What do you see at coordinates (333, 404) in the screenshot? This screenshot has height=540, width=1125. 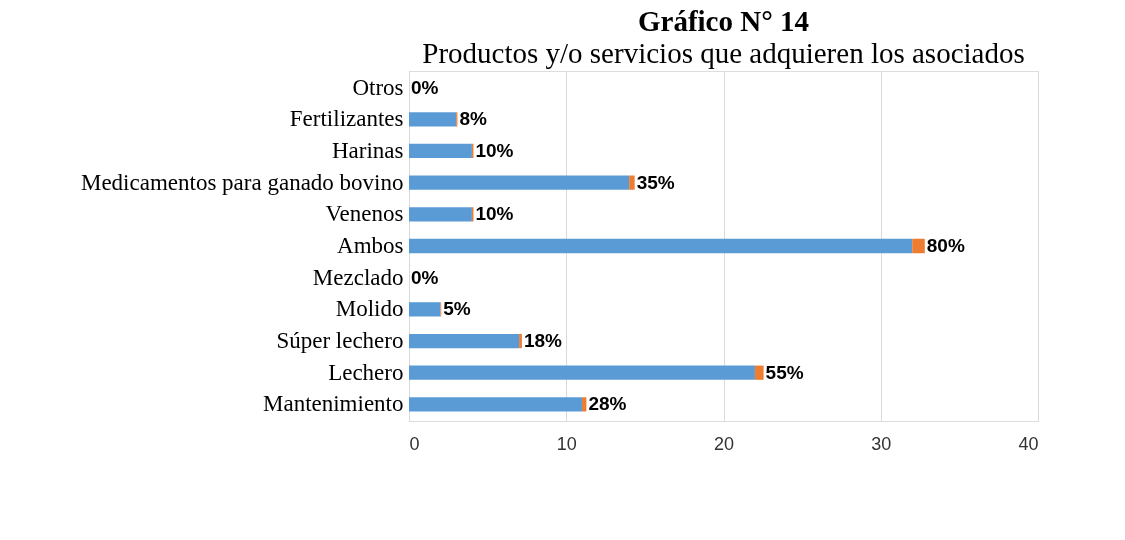 I see `y-tick-label: Mantenimiento` at bounding box center [333, 404].